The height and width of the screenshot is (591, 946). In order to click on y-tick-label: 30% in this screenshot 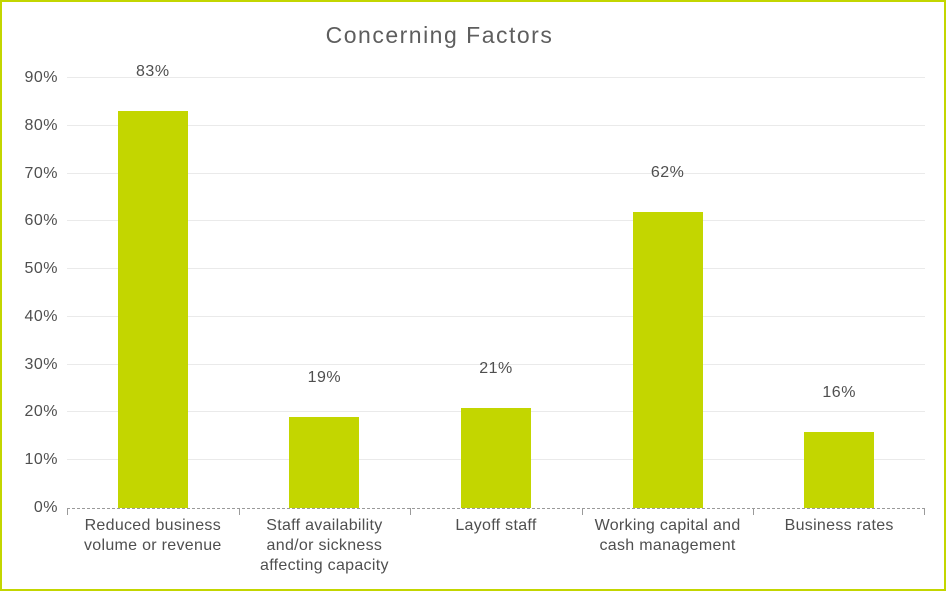, I will do `click(41, 364)`.